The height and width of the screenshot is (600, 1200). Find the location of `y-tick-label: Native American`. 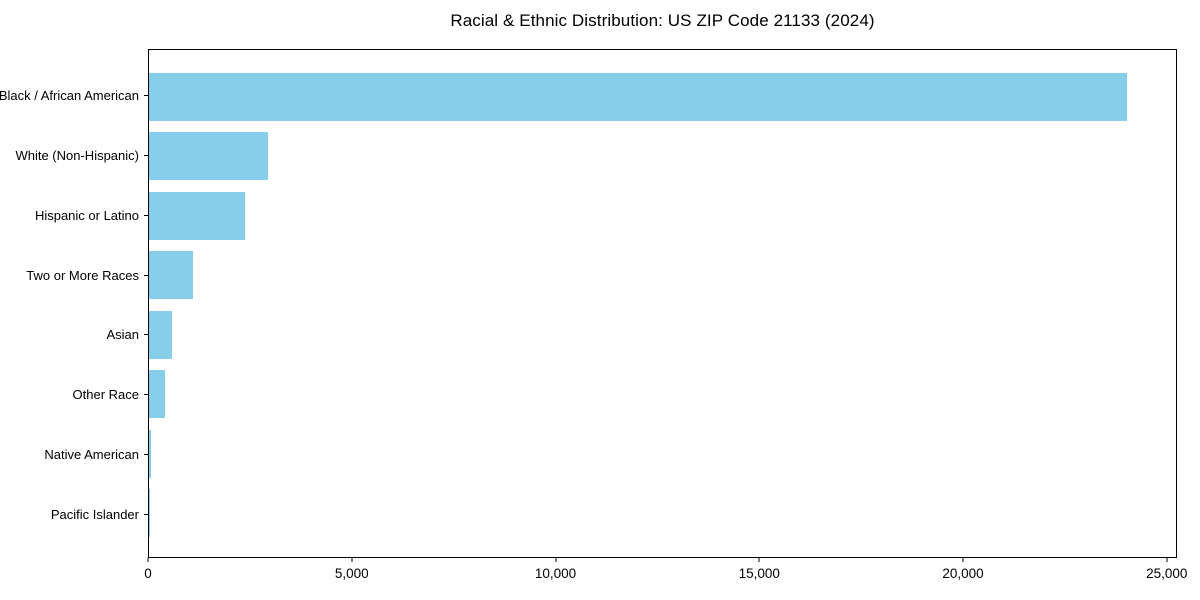

y-tick-label: Native American is located at coordinates (91, 454).